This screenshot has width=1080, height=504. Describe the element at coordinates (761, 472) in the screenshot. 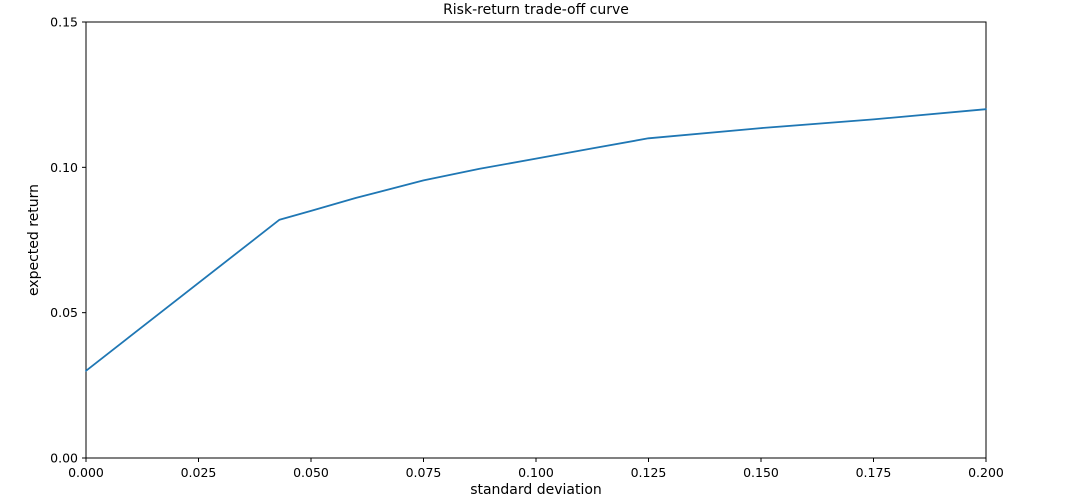

I see `x-tick-label: 0.150` at that location.